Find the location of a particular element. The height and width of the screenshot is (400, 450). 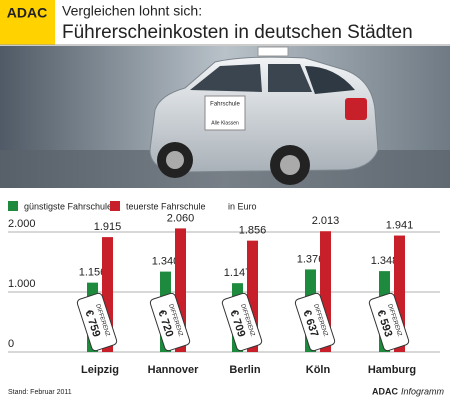

unit-note: in Euro is located at coordinates (242, 206).